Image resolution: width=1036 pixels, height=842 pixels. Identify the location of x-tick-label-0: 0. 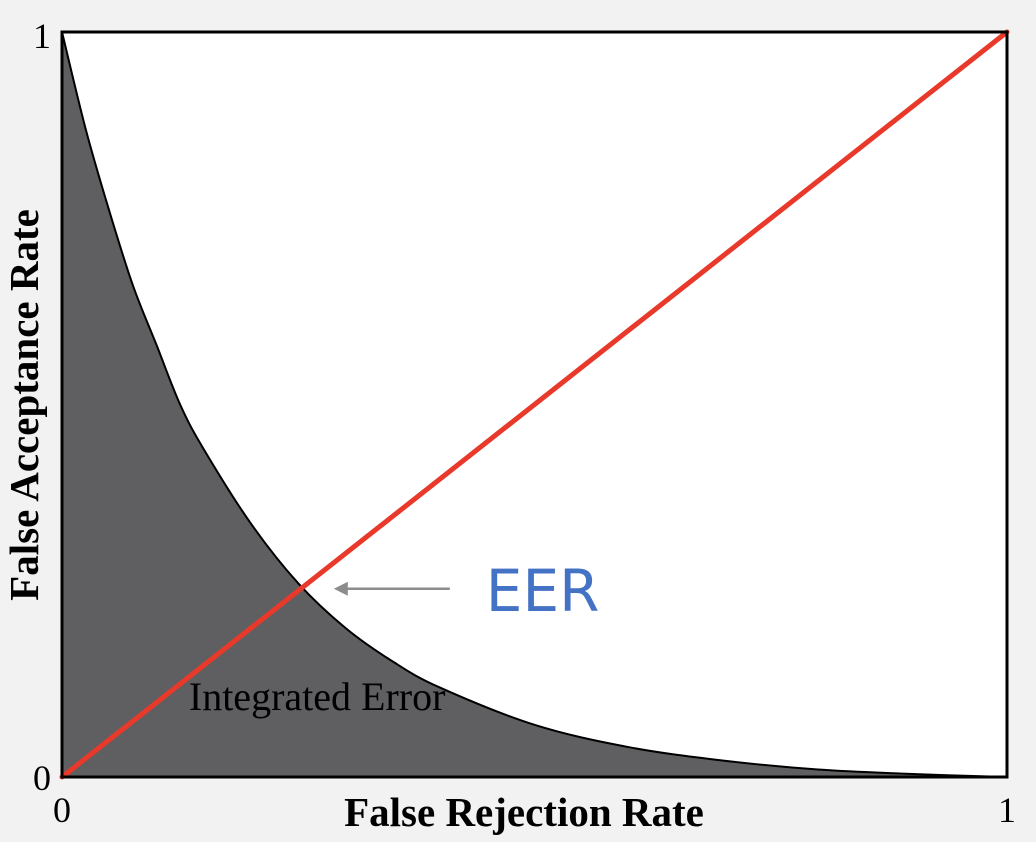
(62, 810).